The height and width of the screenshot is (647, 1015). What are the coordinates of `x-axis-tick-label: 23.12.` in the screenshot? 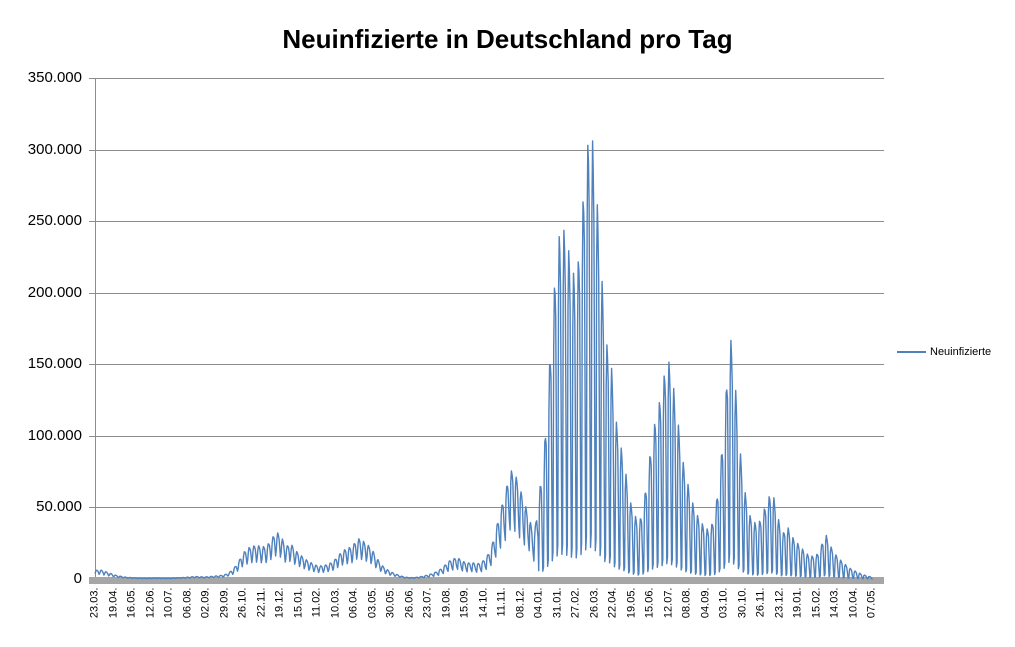 It's located at (779, 603).